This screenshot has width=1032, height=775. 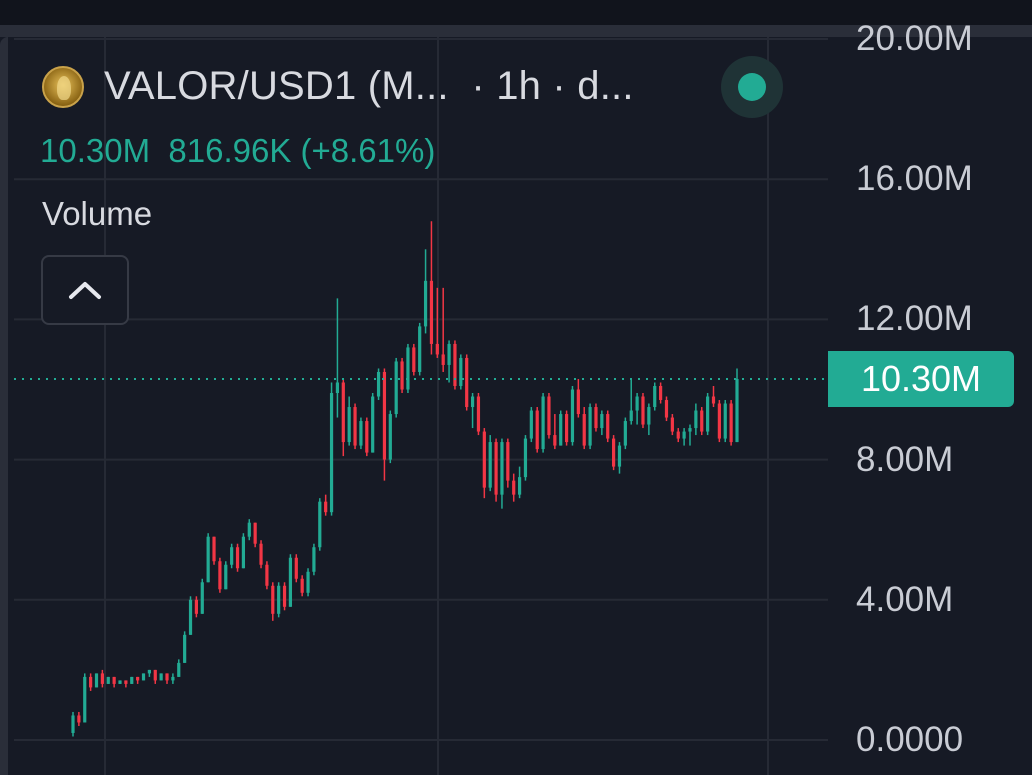 I want to click on live-dot-icon, so click(x=752, y=87).